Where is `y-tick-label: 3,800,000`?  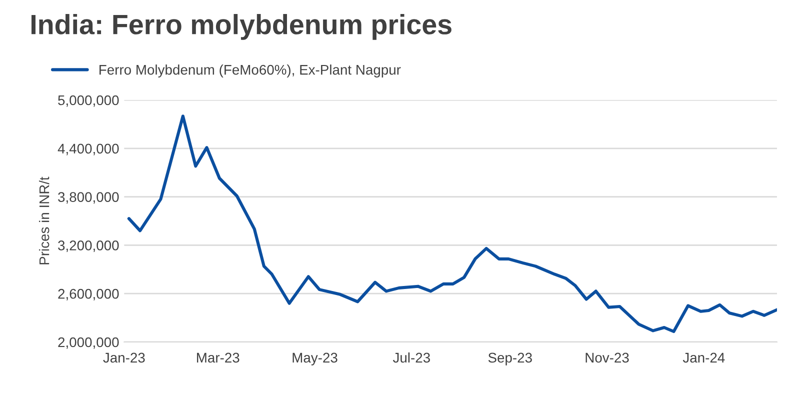
y-tick-label: 3,800,000 is located at coordinates (88, 198).